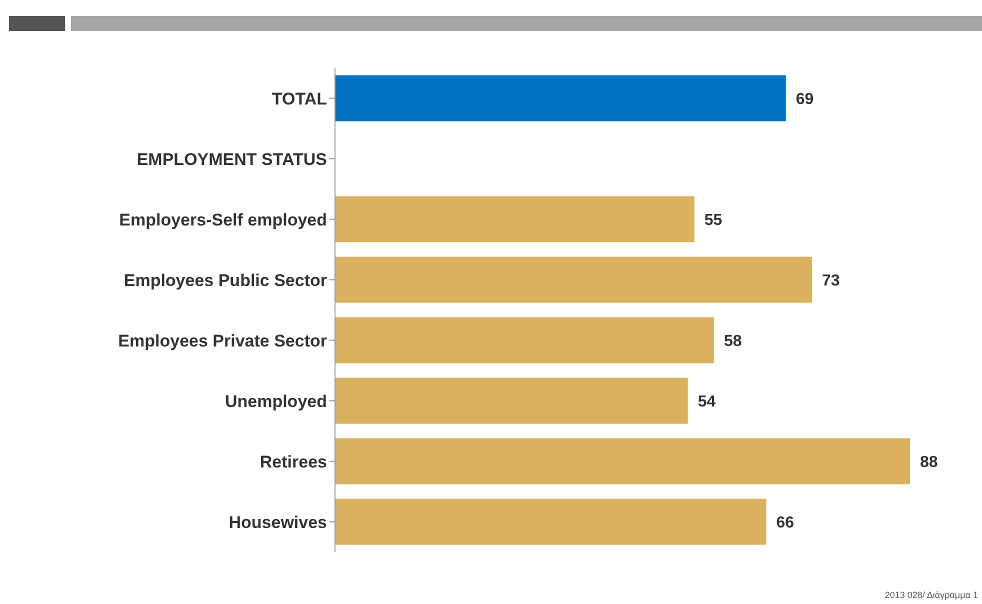 This screenshot has width=982, height=604. What do you see at coordinates (785, 523) in the screenshot?
I see `data-label: 66` at bounding box center [785, 523].